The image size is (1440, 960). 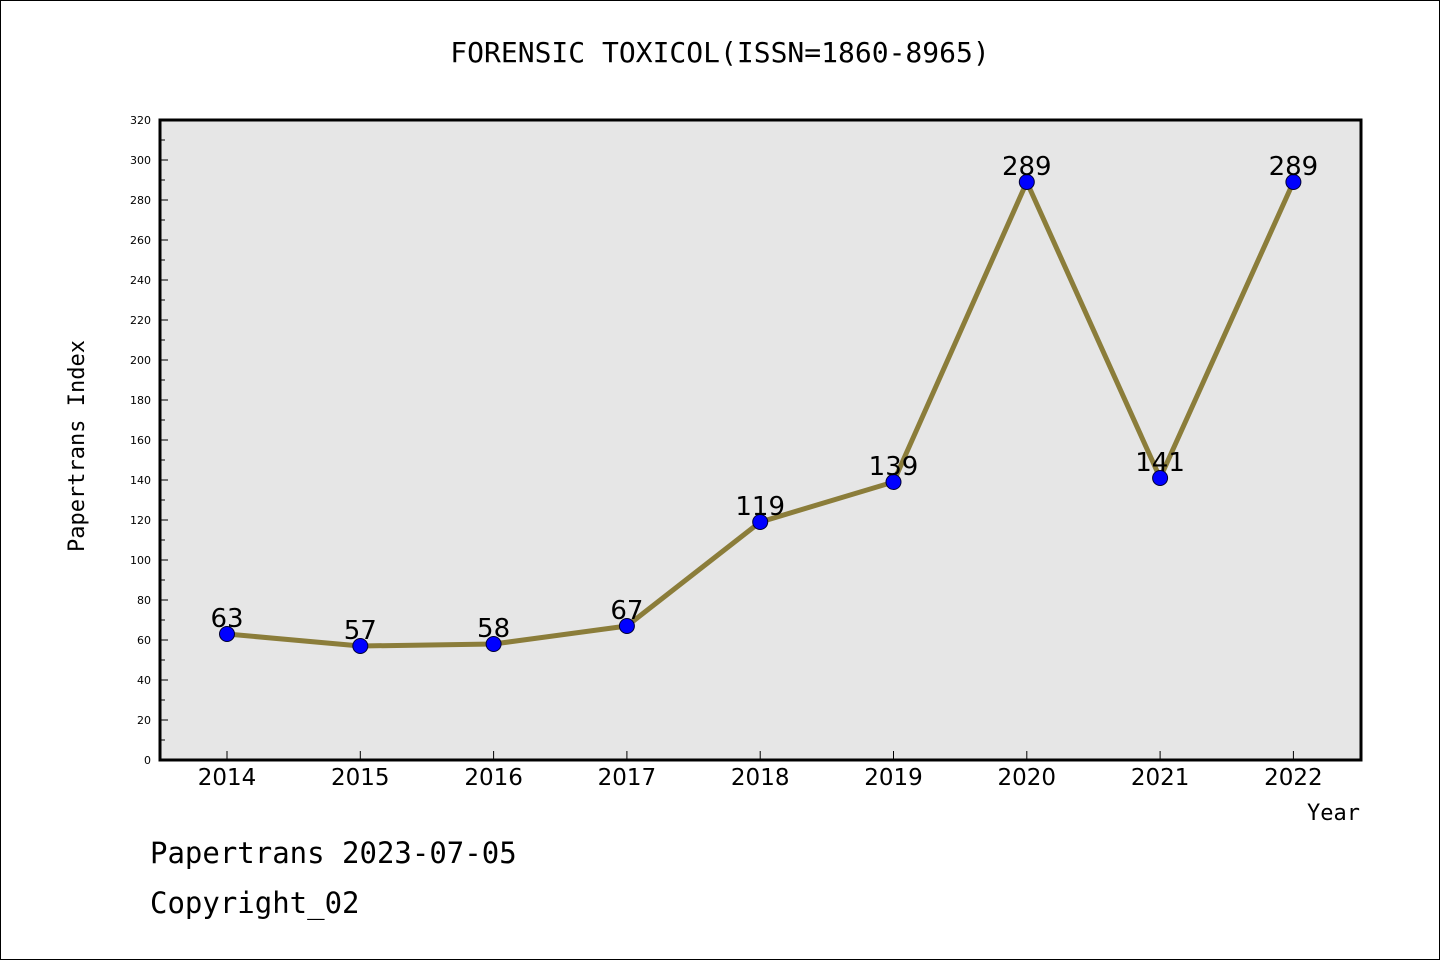 I want to click on data-label: 139, so click(x=894, y=467).